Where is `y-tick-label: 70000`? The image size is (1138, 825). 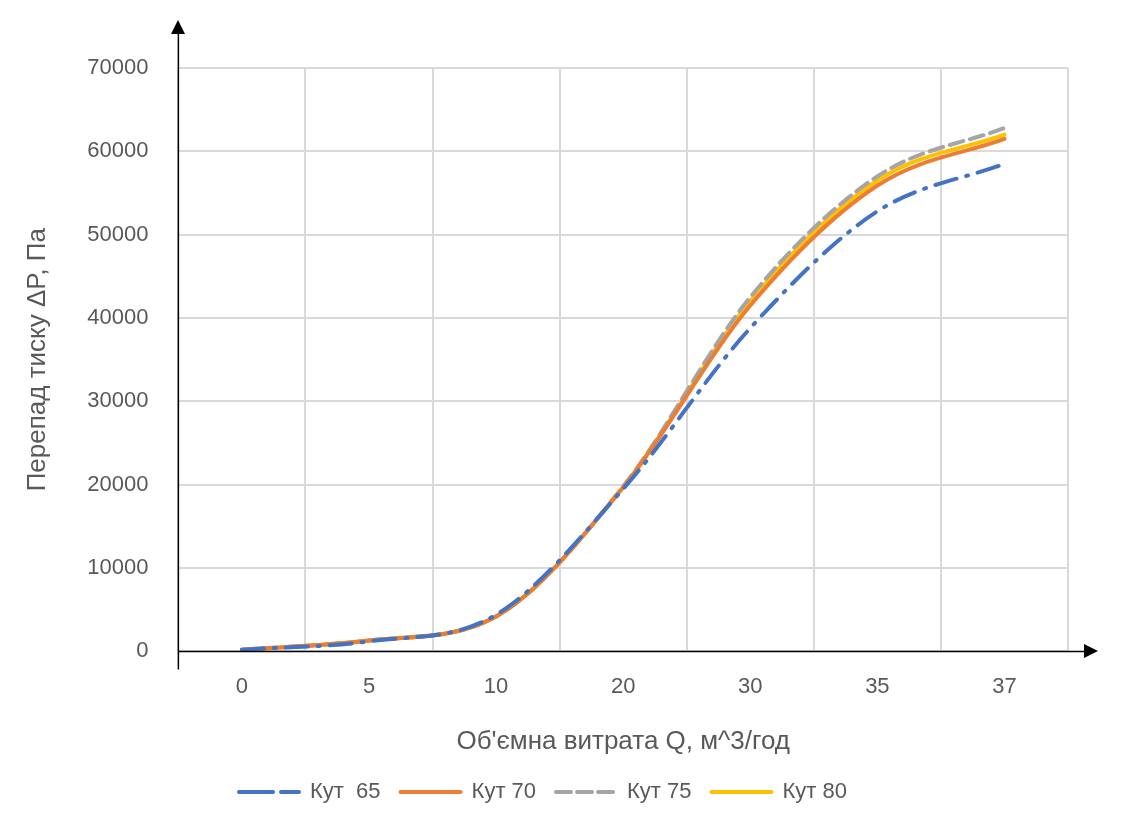
y-tick-label: 70000 is located at coordinates (118, 67).